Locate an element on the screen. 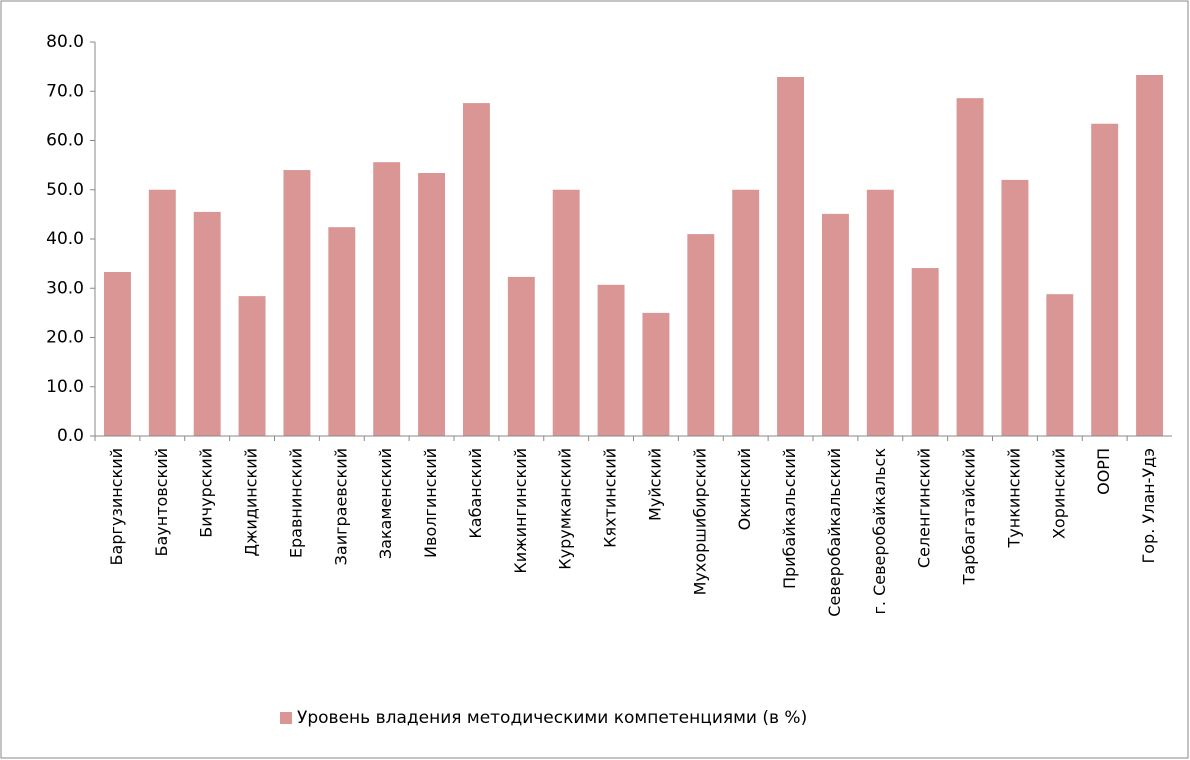 This screenshot has width=1190, height=760. x-tick-label: Баунтовский is located at coordinates (161, 502).